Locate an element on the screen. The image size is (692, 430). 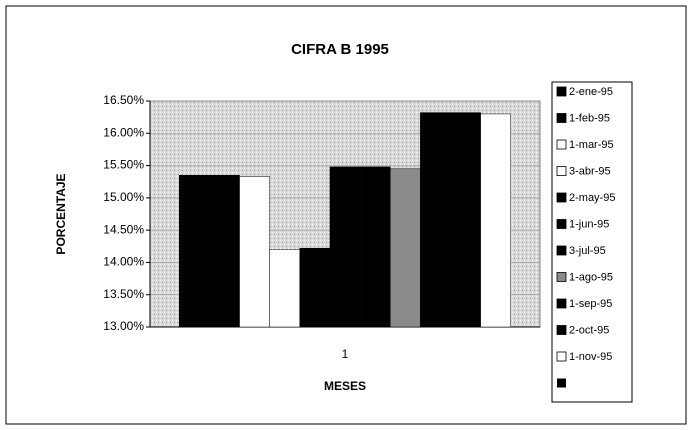
legend-box is located at coordinates (592, 242).